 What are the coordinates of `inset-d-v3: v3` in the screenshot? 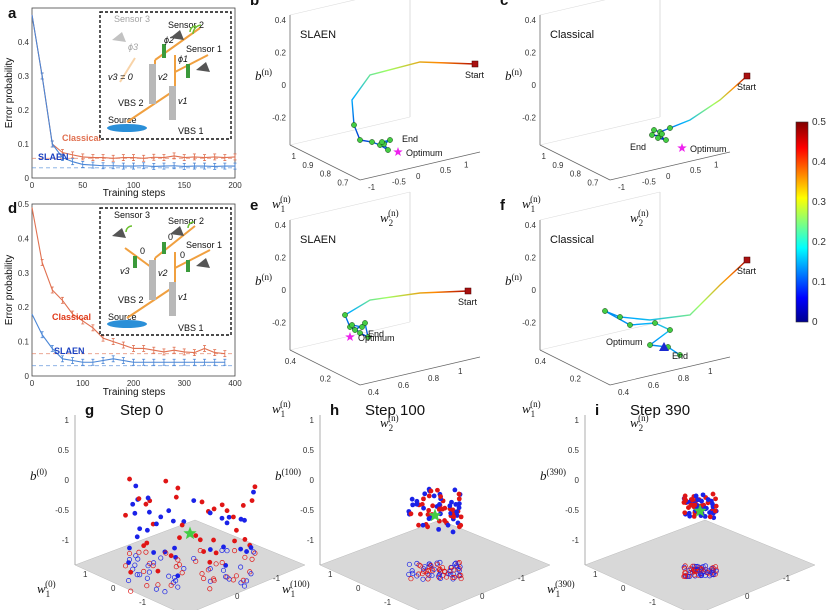 It's located at (125, 271).